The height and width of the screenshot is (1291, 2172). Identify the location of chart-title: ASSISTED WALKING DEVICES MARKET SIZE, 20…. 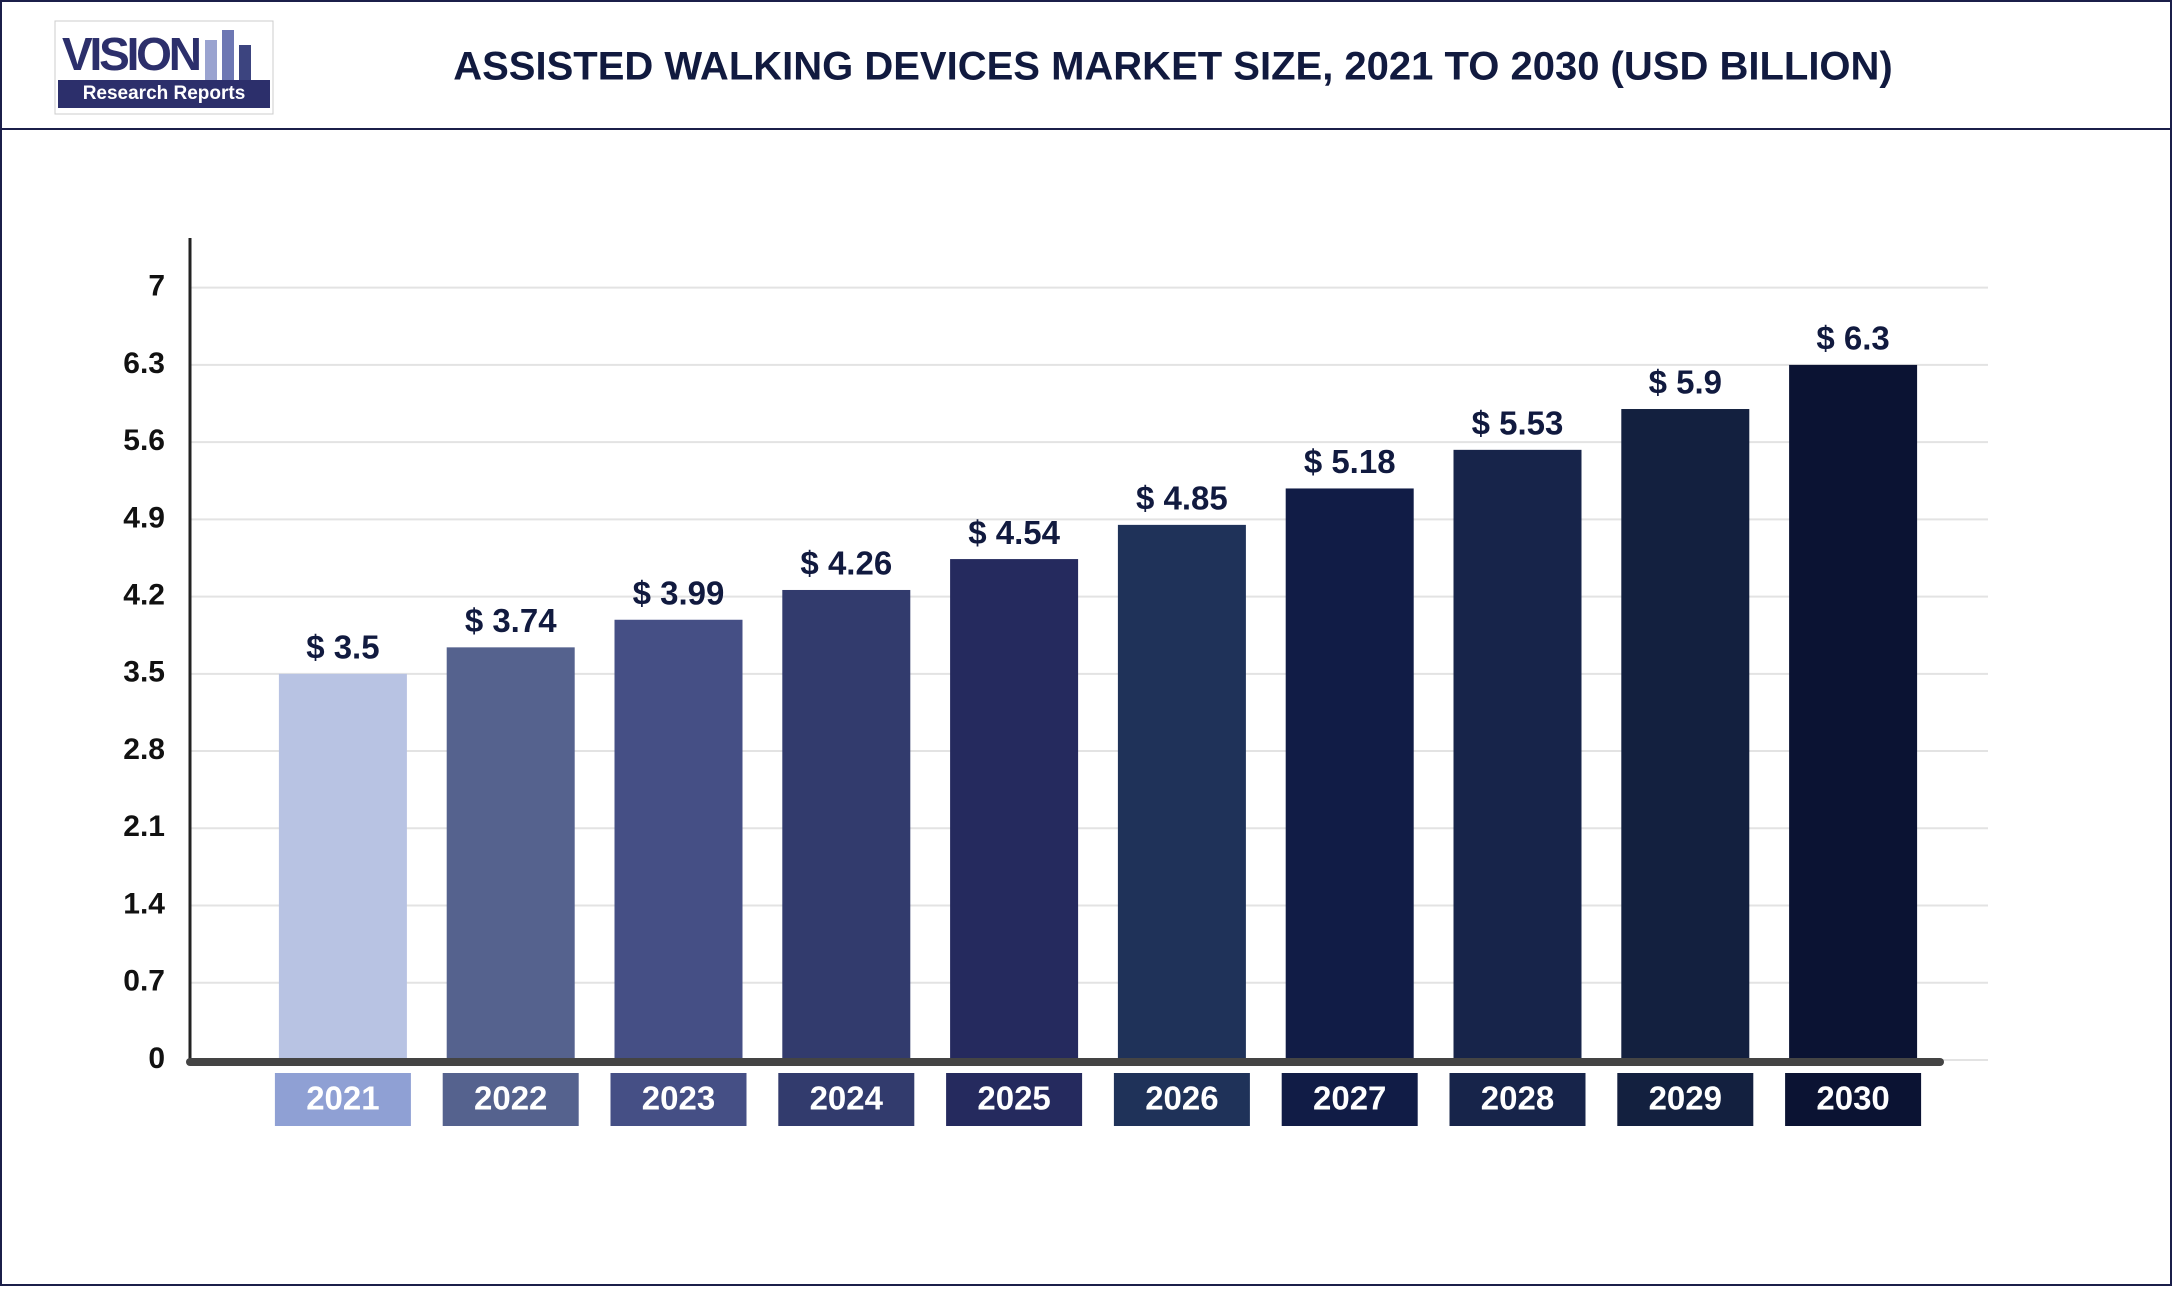
(1173, 67).